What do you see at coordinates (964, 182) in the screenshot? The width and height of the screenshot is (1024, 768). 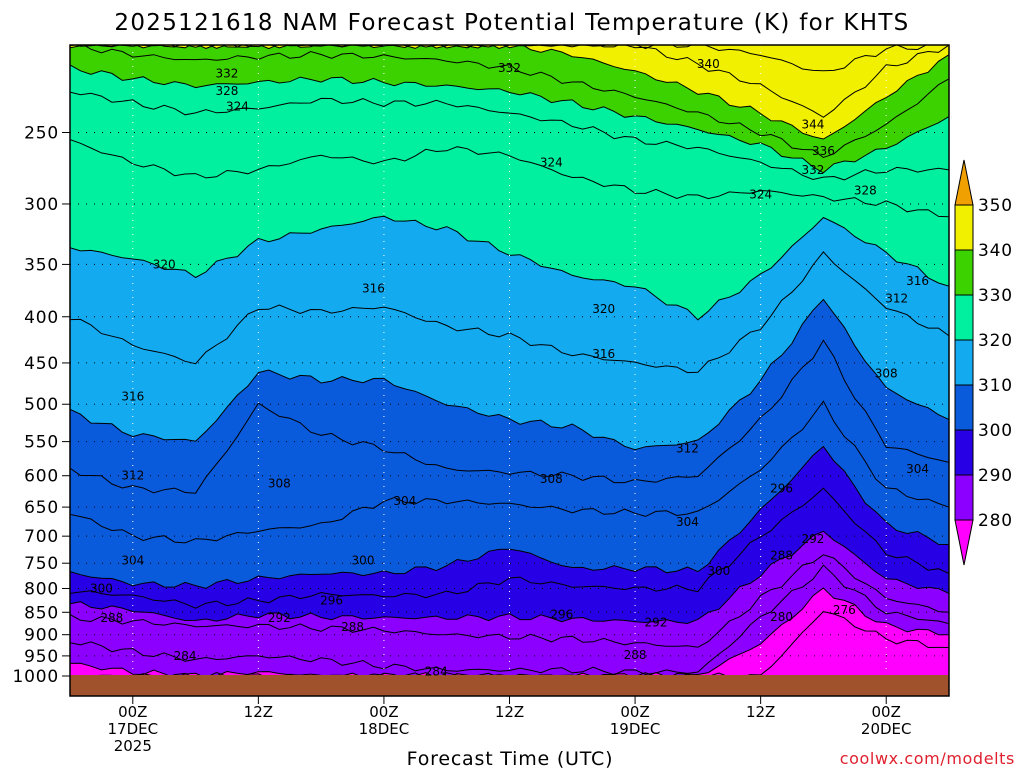 I see `colorbar-upper-arrow` at bounding box center [964, 182].